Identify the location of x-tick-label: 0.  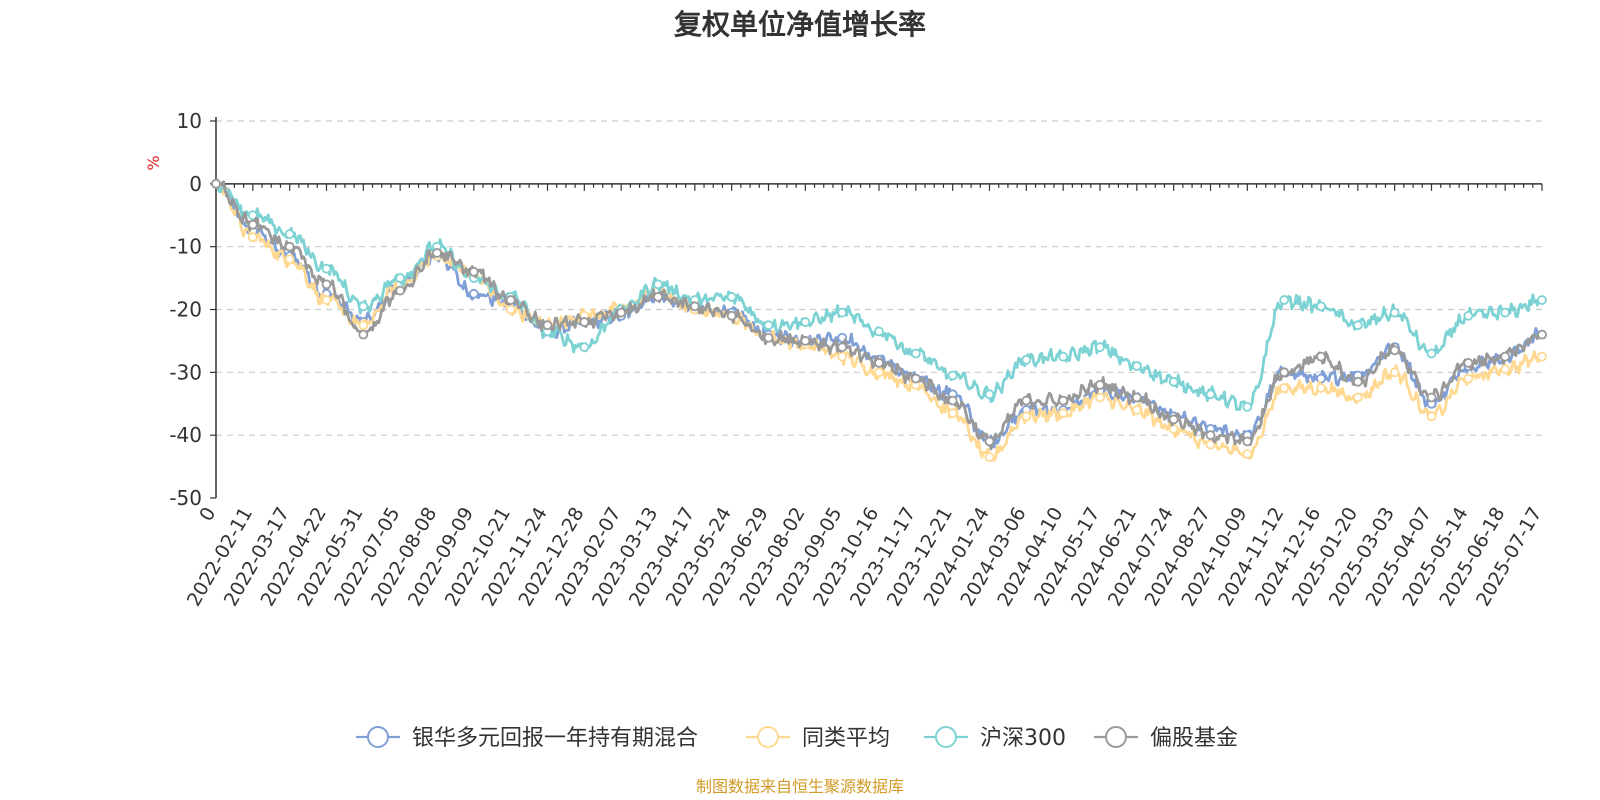
(207, 514).